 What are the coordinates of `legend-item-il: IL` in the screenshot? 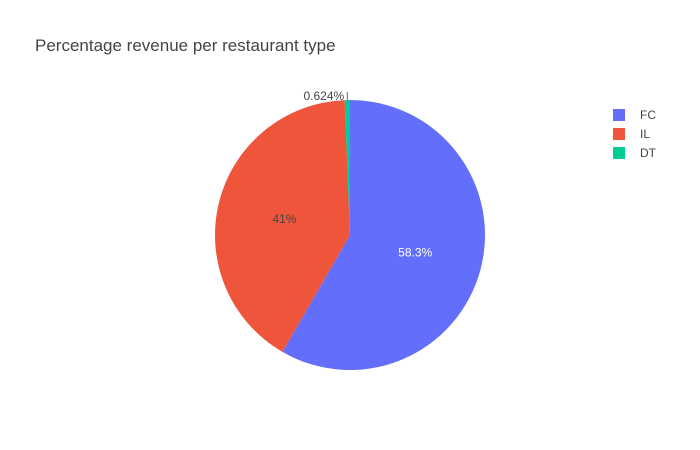 It's located at (631, 134).